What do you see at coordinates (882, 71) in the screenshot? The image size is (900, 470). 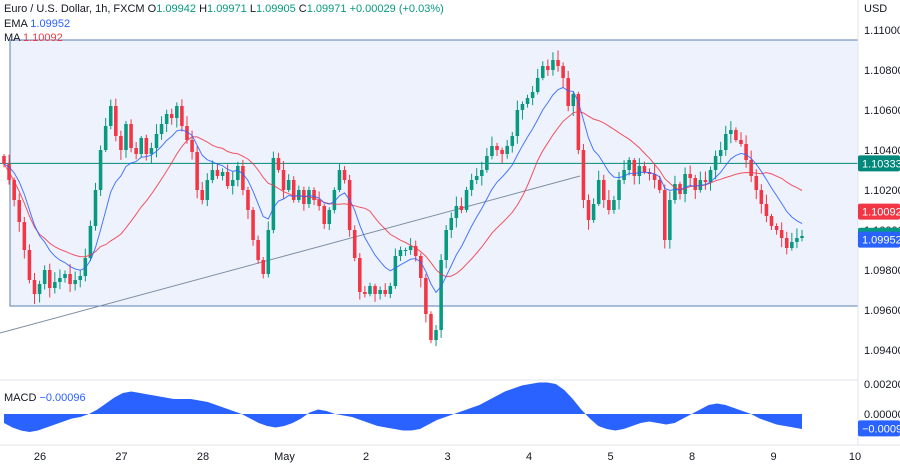 I see `price-tick-label: 1.10800` at bounding box center [882, 71].